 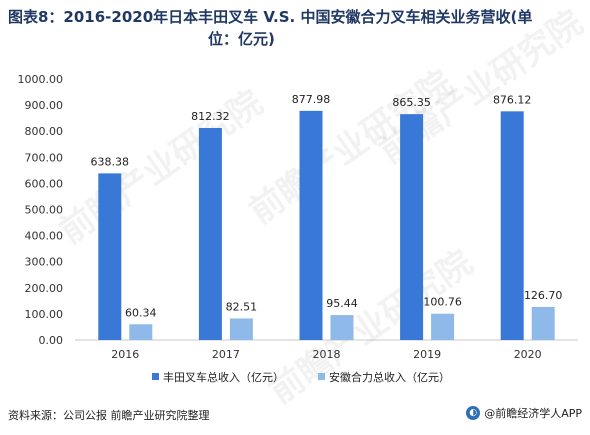 What do you see at coordinates (44, 131) in the screenshot?
I see `y-tick-label: 800.00` at bounding box center [44, 131].